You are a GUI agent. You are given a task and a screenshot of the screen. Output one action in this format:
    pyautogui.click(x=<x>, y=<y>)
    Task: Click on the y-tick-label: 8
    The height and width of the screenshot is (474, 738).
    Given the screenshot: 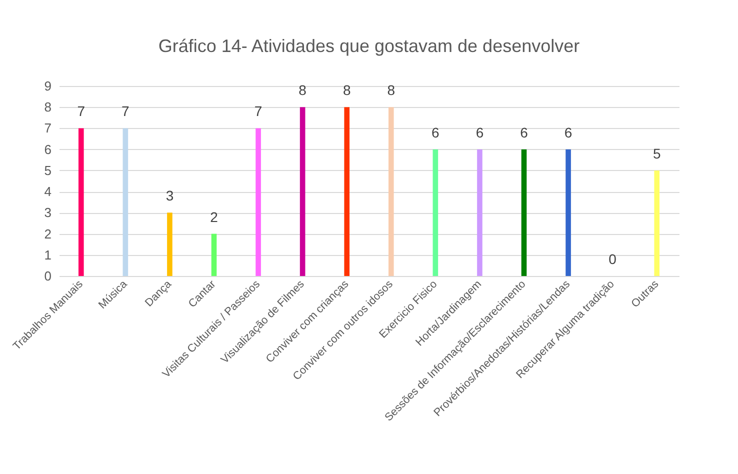 What is the action you would take?
    pyautogui.click(x=48, y=107)
    